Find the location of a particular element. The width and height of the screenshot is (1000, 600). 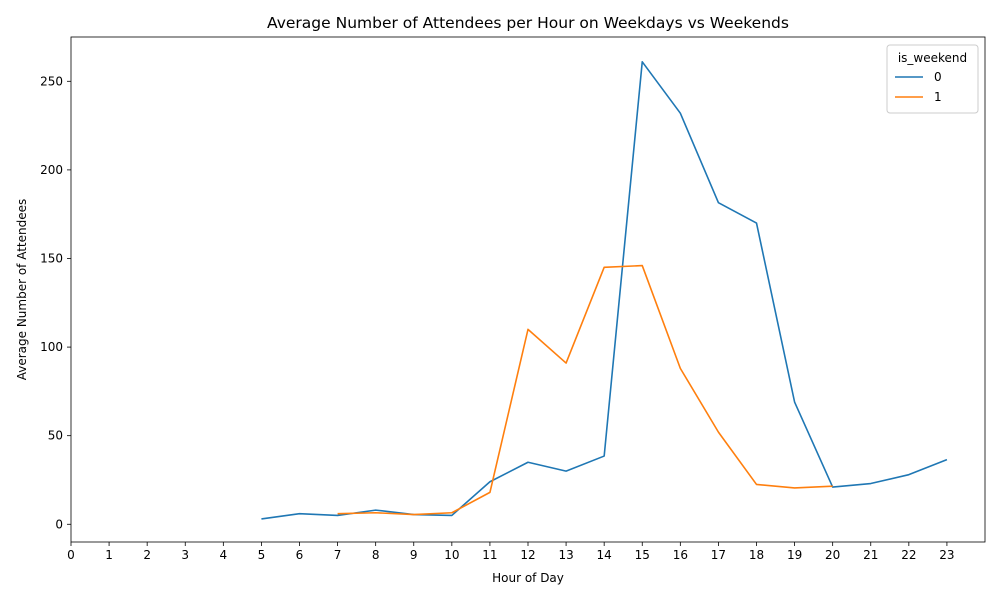

x-tick-label: 9 is located at coordinates (414, 555).